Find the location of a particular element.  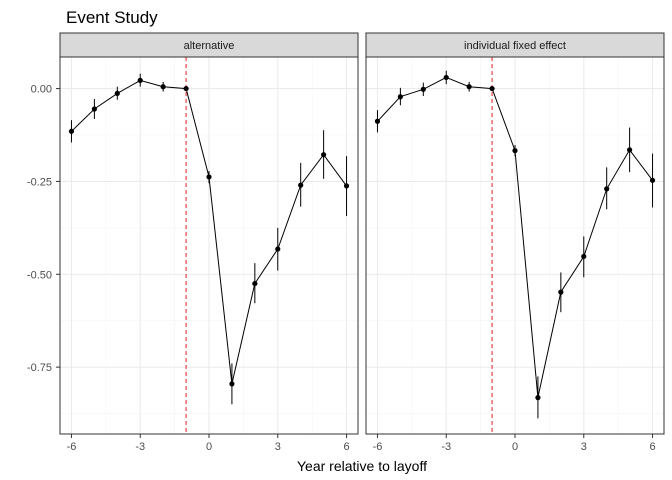

y-tick-label: -0.25 is located at coordinates (39, 182).